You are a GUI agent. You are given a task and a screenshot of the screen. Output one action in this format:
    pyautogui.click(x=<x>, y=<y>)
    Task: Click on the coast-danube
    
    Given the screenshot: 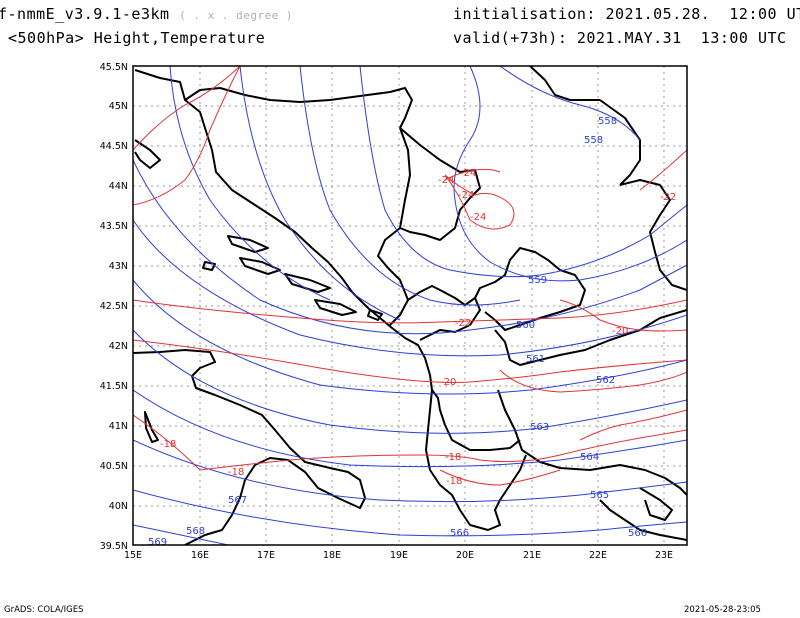 What is the action you would take?
    pyautogui.click(x=620, y=142)
    